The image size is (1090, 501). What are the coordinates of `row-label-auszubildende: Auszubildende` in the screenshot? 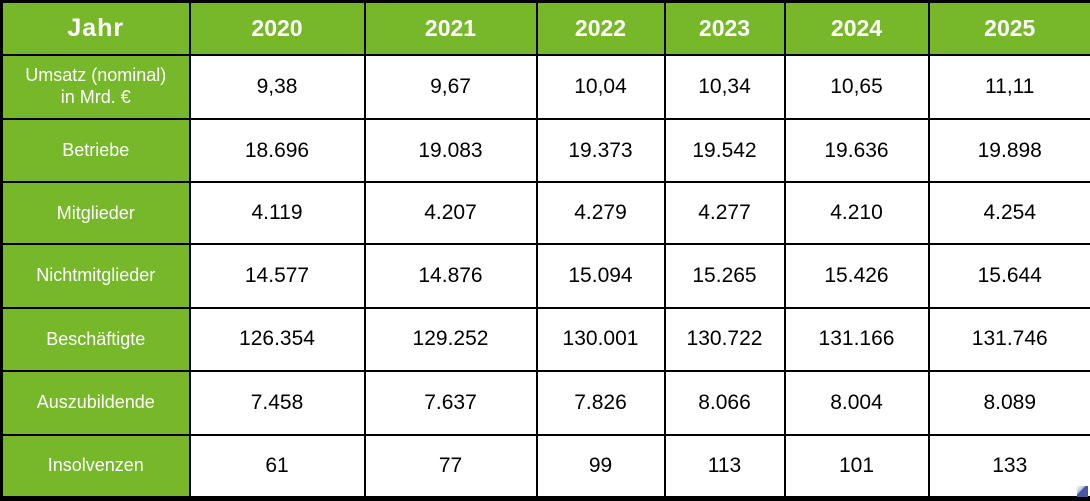 It's located at (95, 403).